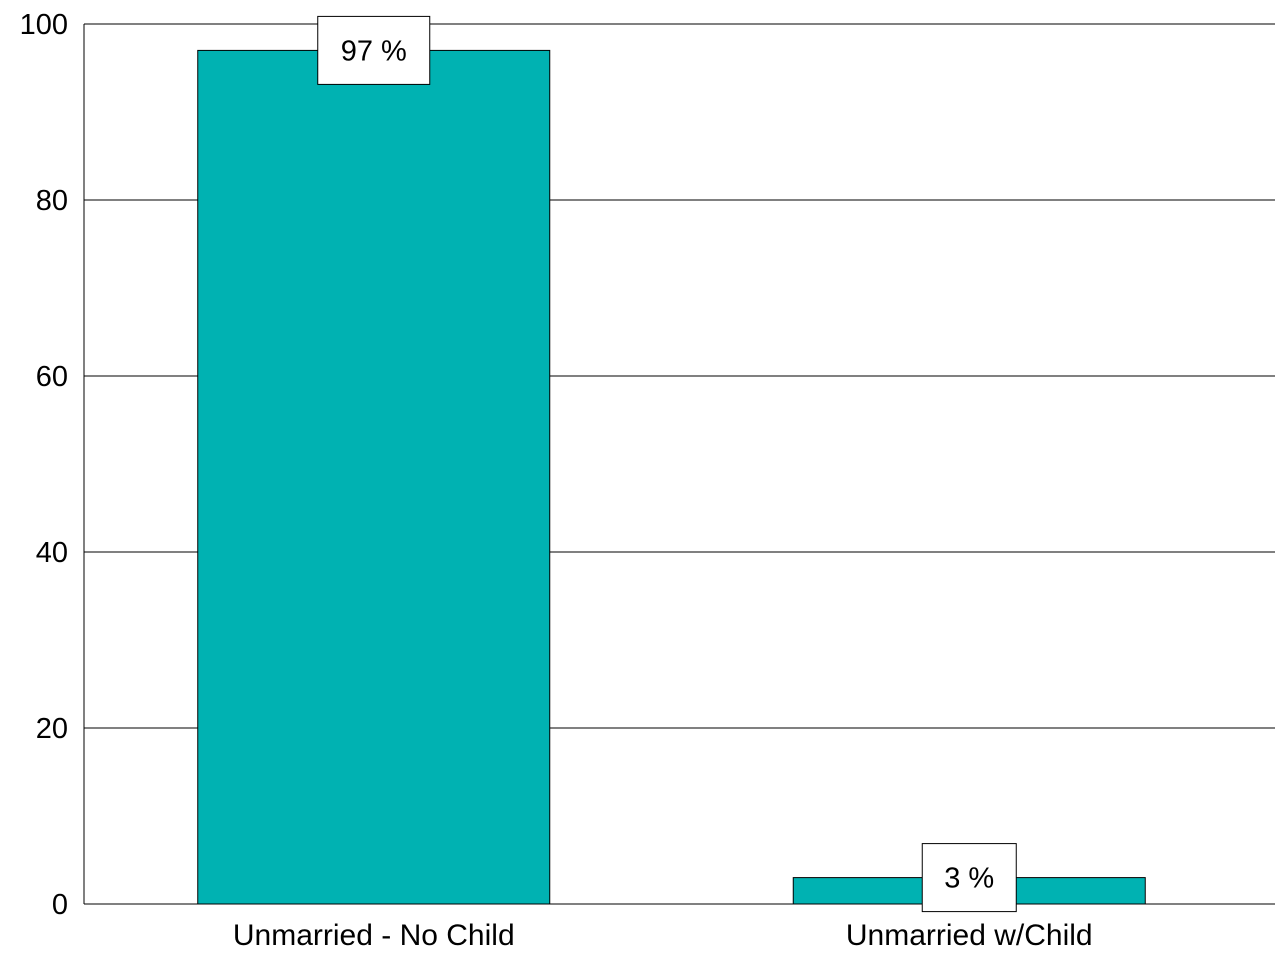  Describe the element at coordinates (52, 729) in the screenshot. I see `y-tick-label: 20` at that location.